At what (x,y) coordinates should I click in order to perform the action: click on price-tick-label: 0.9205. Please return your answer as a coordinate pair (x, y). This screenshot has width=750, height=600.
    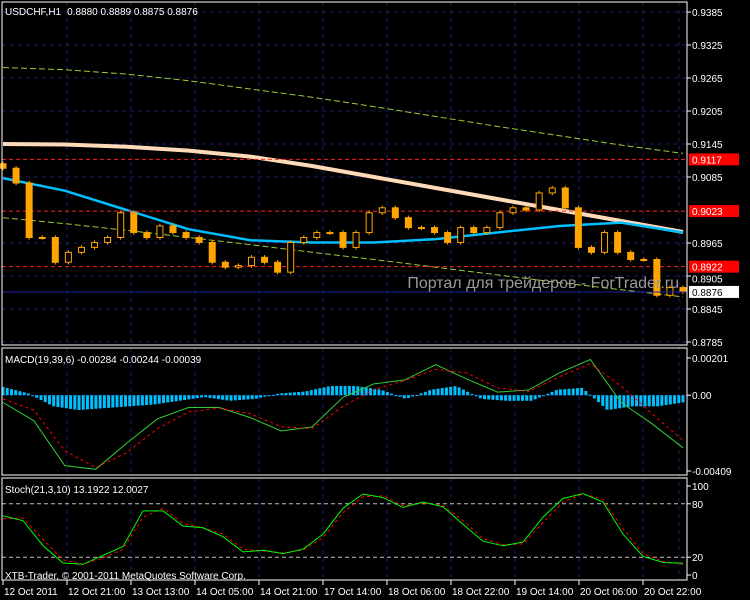
    Looking at the image, I should click on (707, 112).